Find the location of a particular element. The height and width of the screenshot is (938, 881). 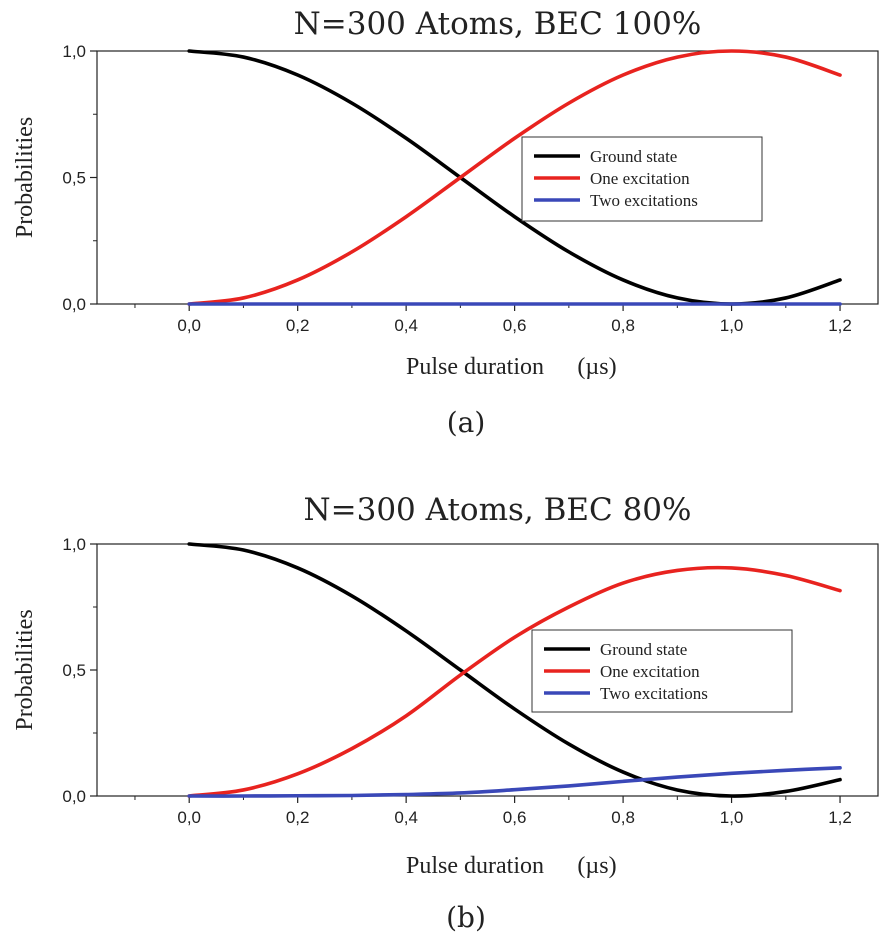

figure-caption: (b) is located at coordinates (466, 917).